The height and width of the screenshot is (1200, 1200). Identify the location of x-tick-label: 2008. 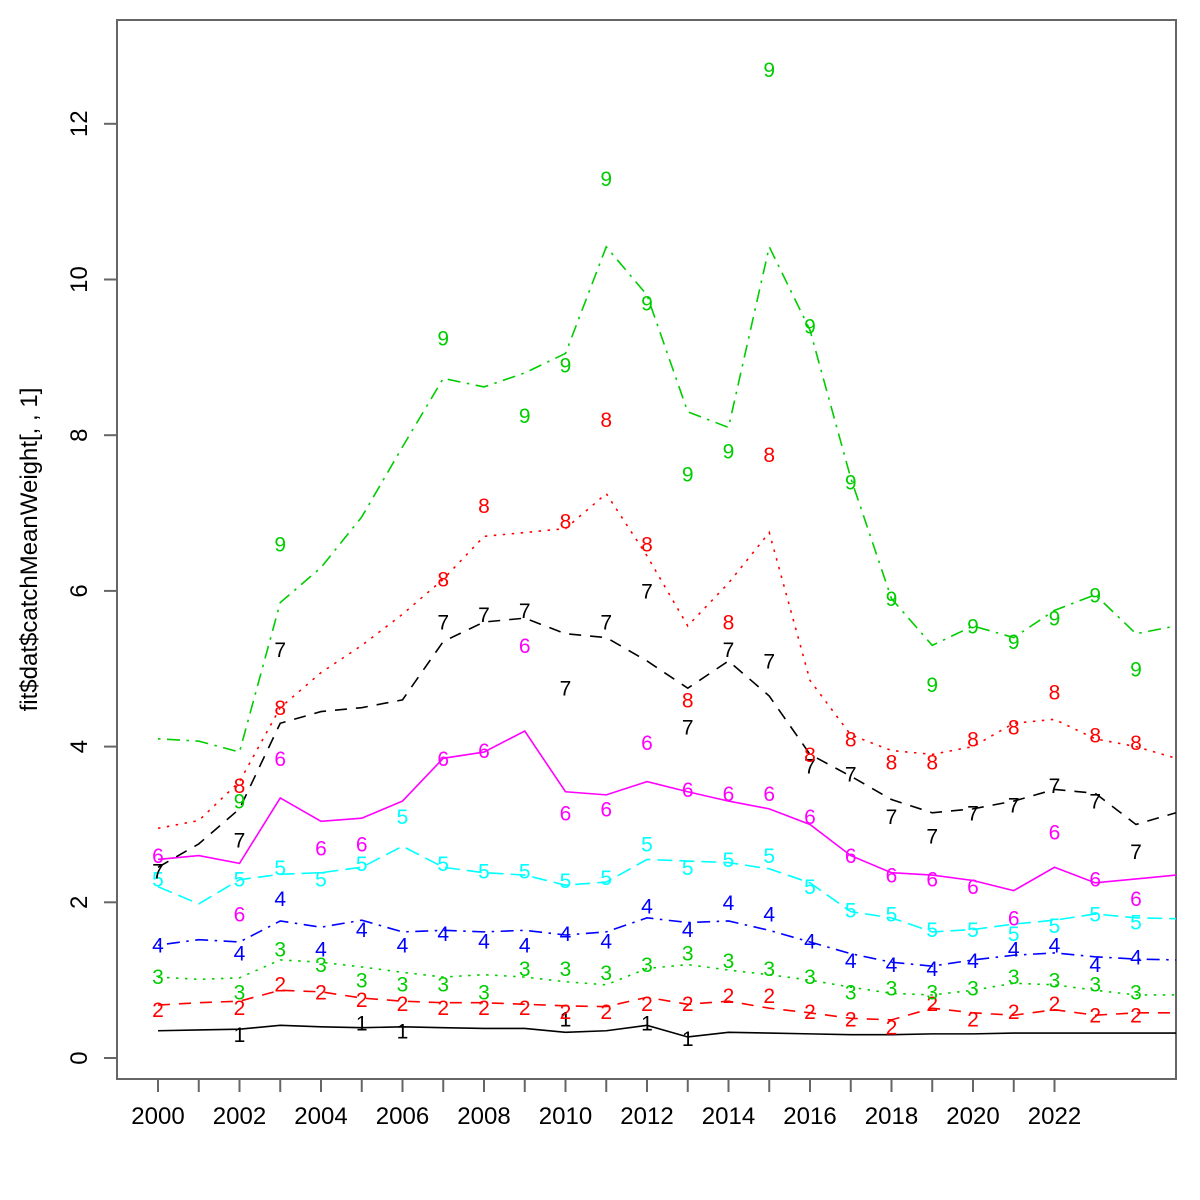
(483, 1116).